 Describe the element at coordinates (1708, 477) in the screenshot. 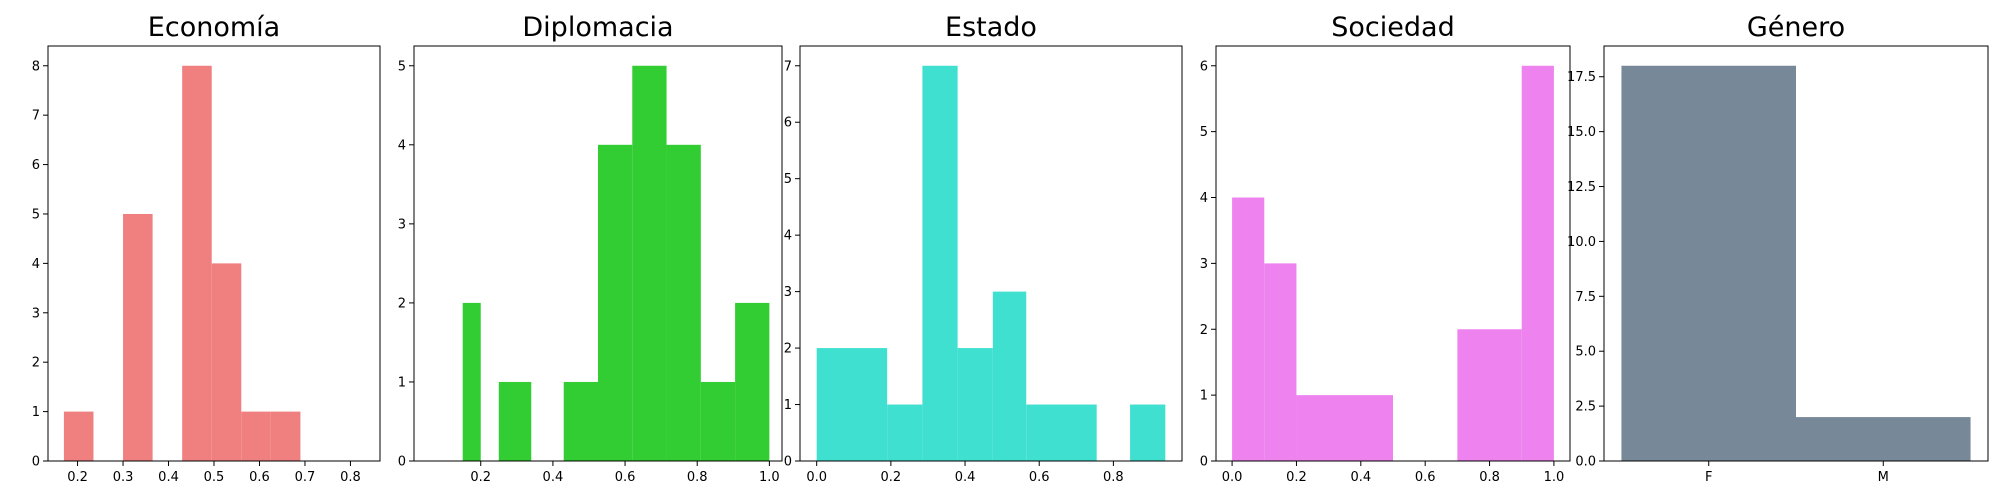

I see `x-tick-label: F` at that location.